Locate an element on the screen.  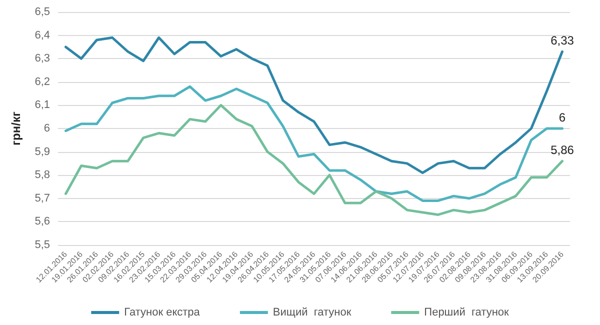
legend-label: Вищий гатунок is located at coordinates (312, 312).